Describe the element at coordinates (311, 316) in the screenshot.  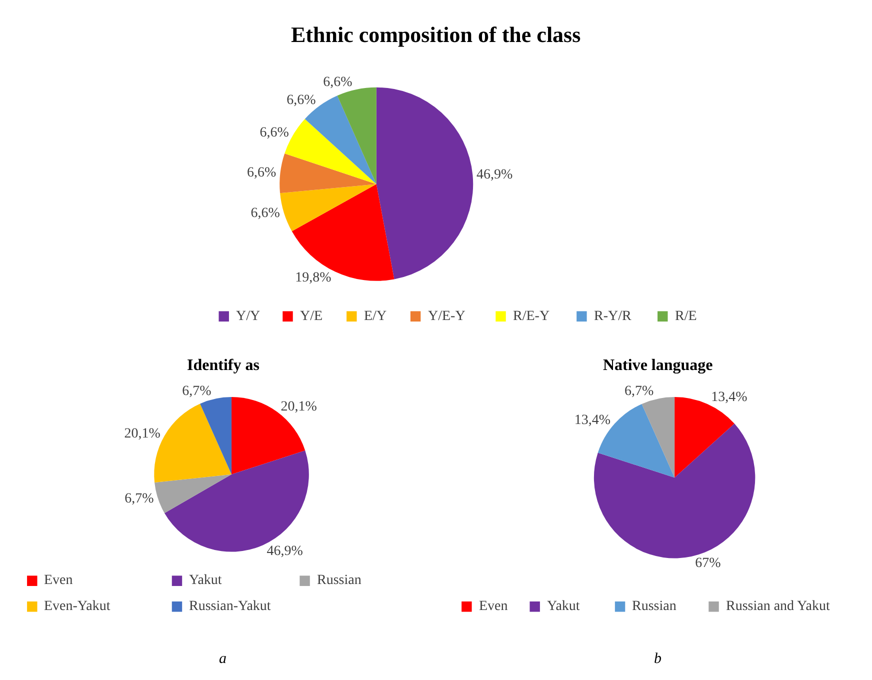
I see `legend-label: Y/E` at that location.